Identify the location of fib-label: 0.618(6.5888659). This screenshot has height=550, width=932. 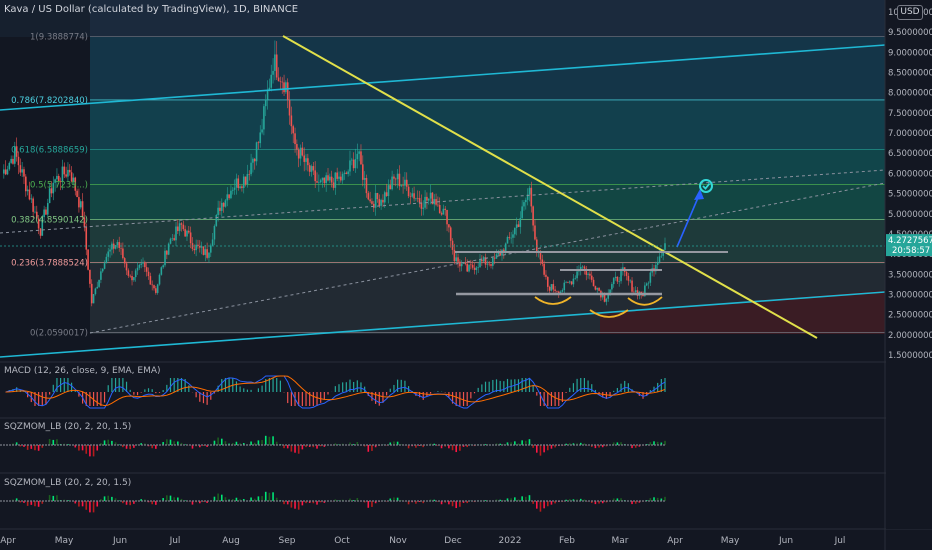
(49, 151).